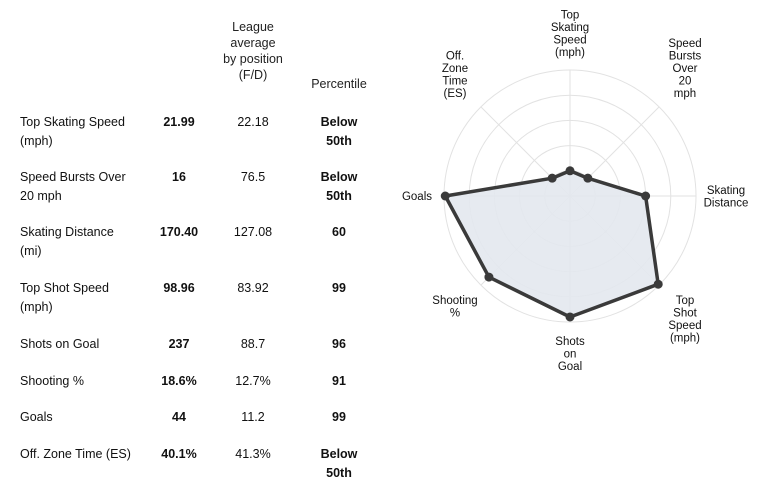  Describe the element at coordinates (253, 417) in the screenshot. I see `league-average-value: 11.2` at that location.